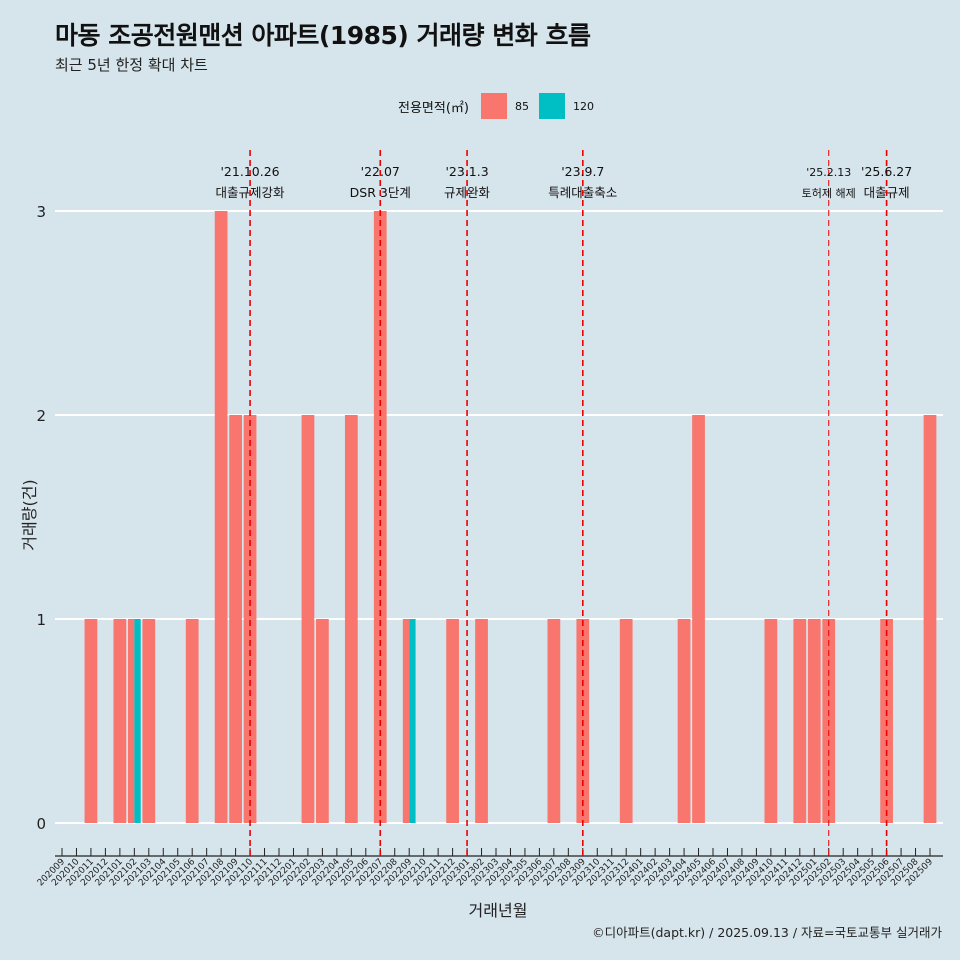  What do you see at coordinates (582, 192) in the screenshot?
I see `event-label-202309: 특례대출축소` at bounding box center [582, 192].